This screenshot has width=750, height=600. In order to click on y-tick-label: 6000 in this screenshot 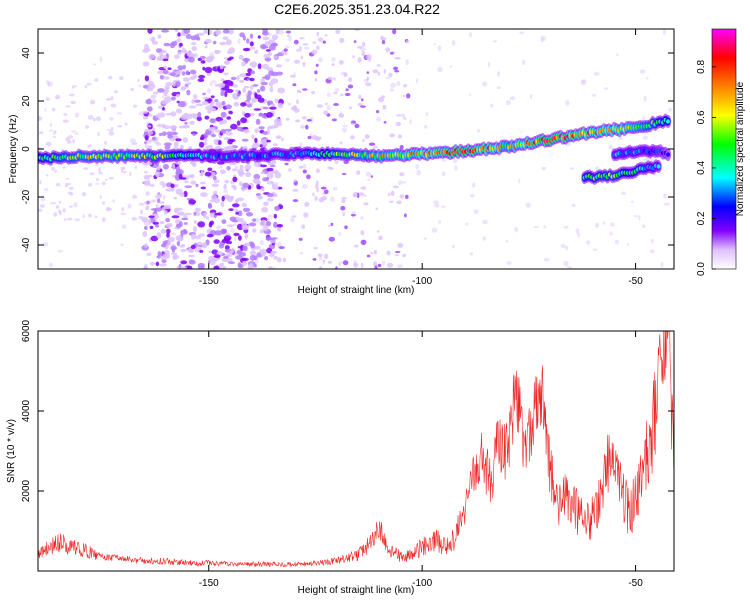, I will do `click(26, 330)`.